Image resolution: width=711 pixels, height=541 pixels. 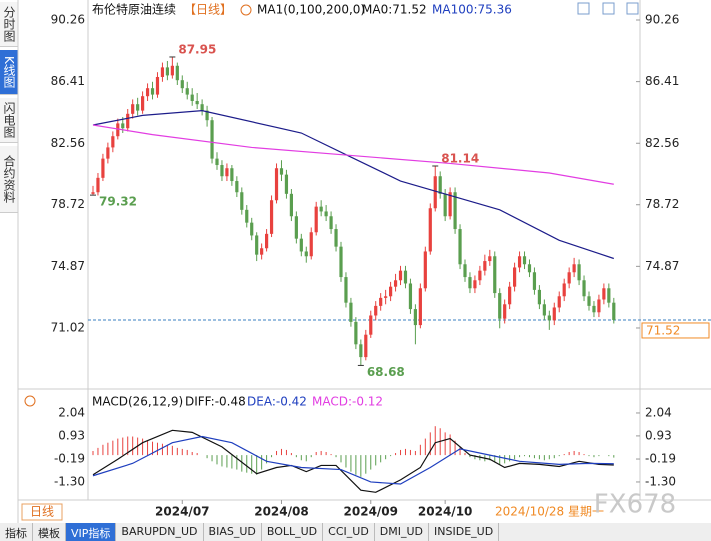 What do you see at coordinates (662, 204) in the screenshot?
I see `y-tick-label: 78.72` at bounding box center [662, 204].